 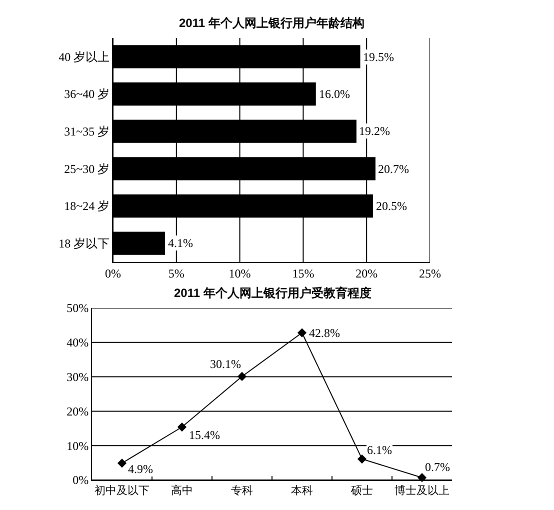 What do you see at coordinates (374, 131) in the screenshot?
I see `data-label: 19.2%` at bounding box center [374, 131].